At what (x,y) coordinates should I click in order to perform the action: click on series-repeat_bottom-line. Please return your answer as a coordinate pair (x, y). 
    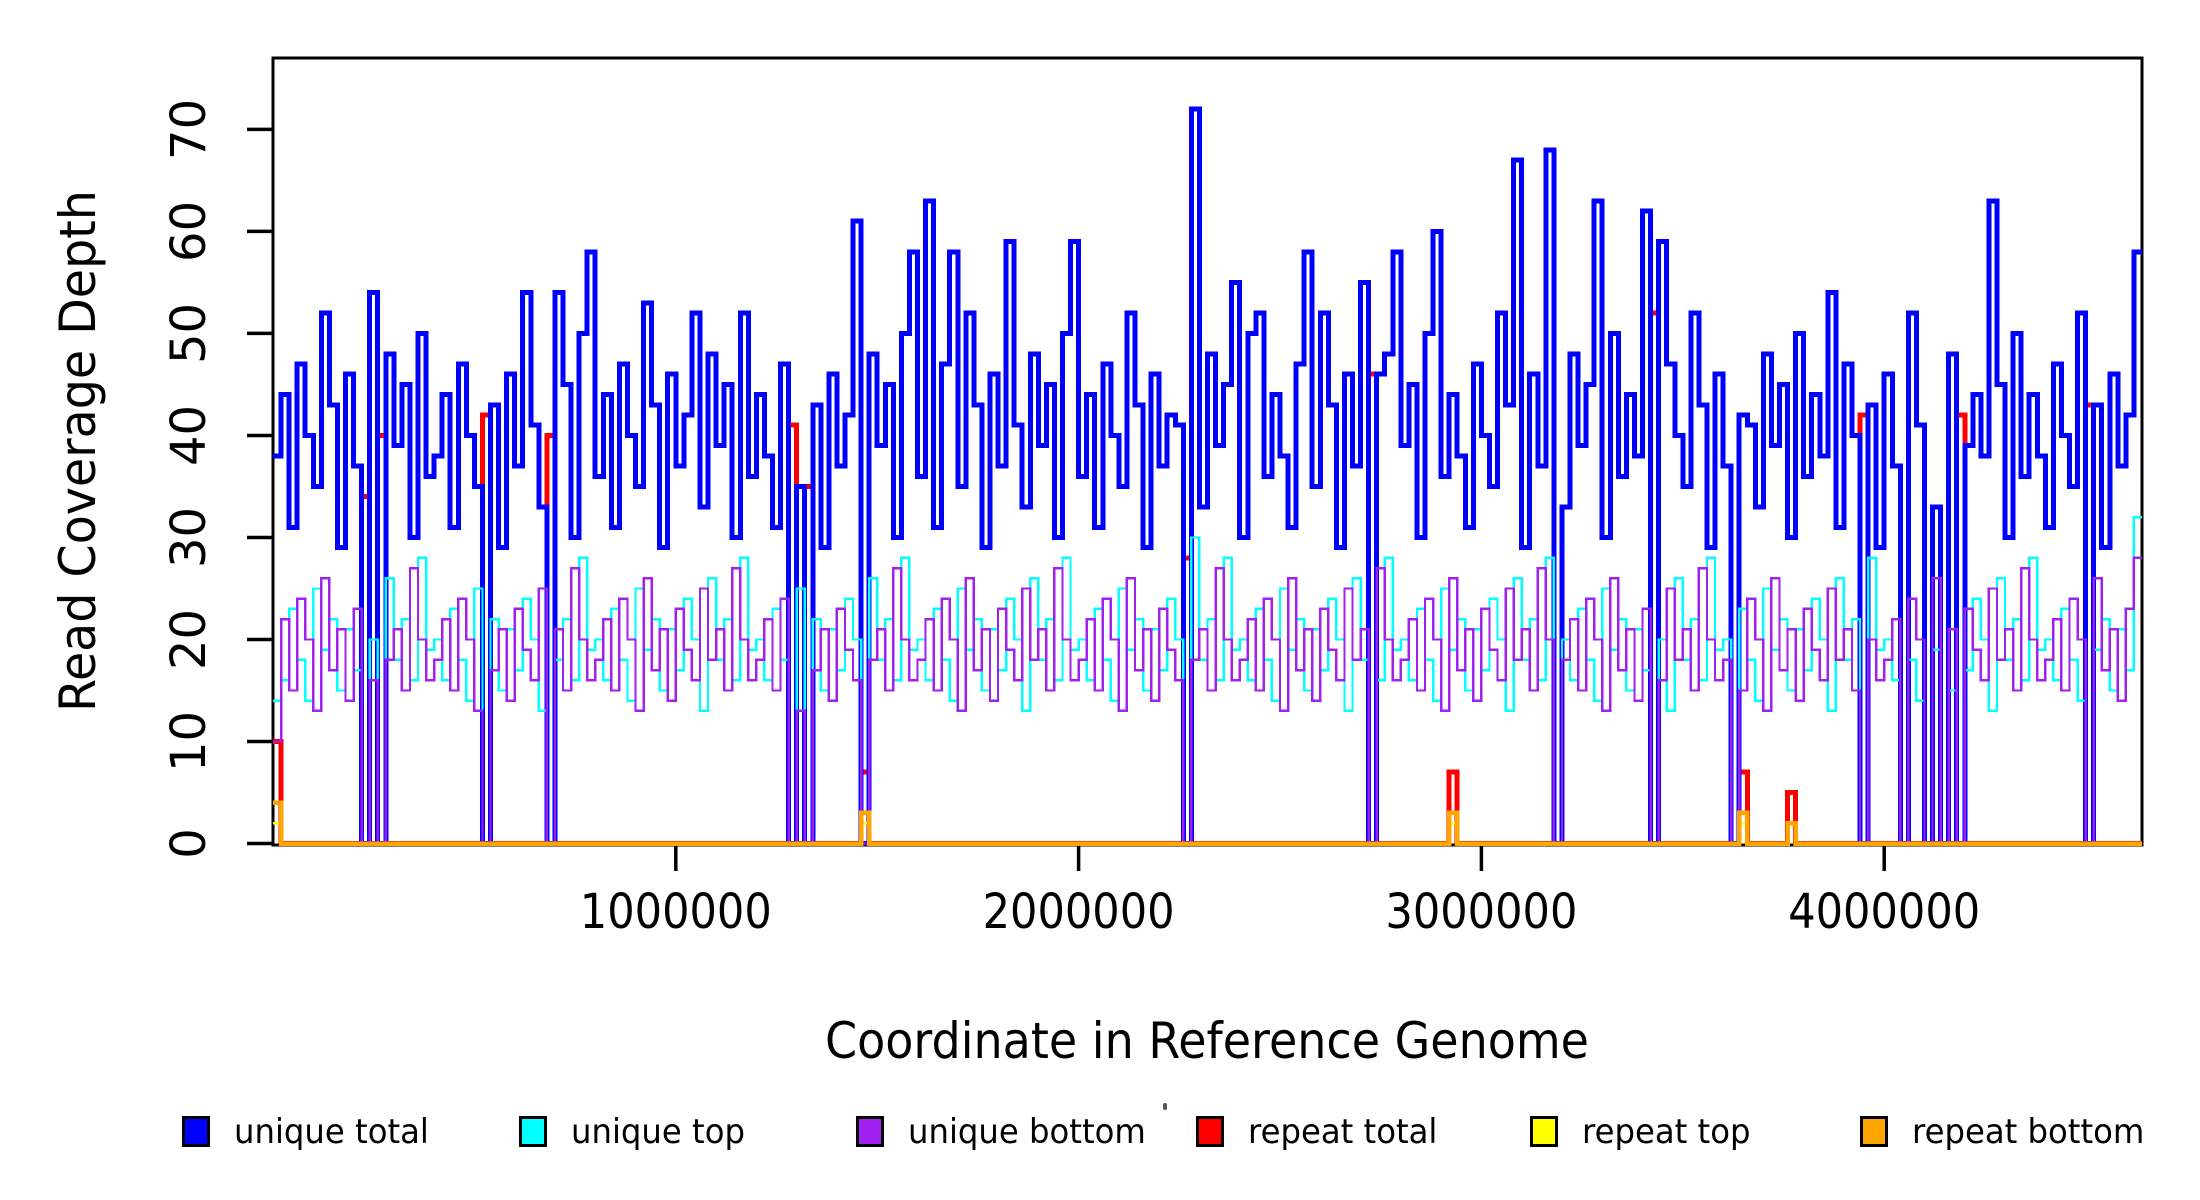
    Looking at the image, I should click on (1207, 823).